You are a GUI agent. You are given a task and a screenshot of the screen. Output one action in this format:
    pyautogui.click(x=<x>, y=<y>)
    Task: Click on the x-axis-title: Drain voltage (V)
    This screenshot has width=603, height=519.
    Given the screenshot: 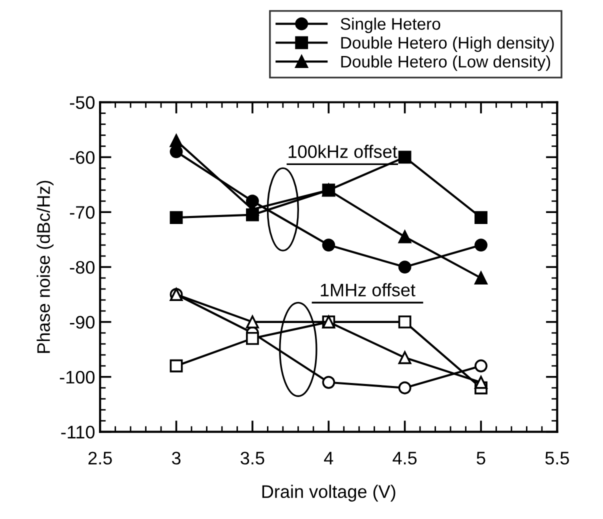 What is the action you would take?
    pyautogui.click(x=329, y=493)
    